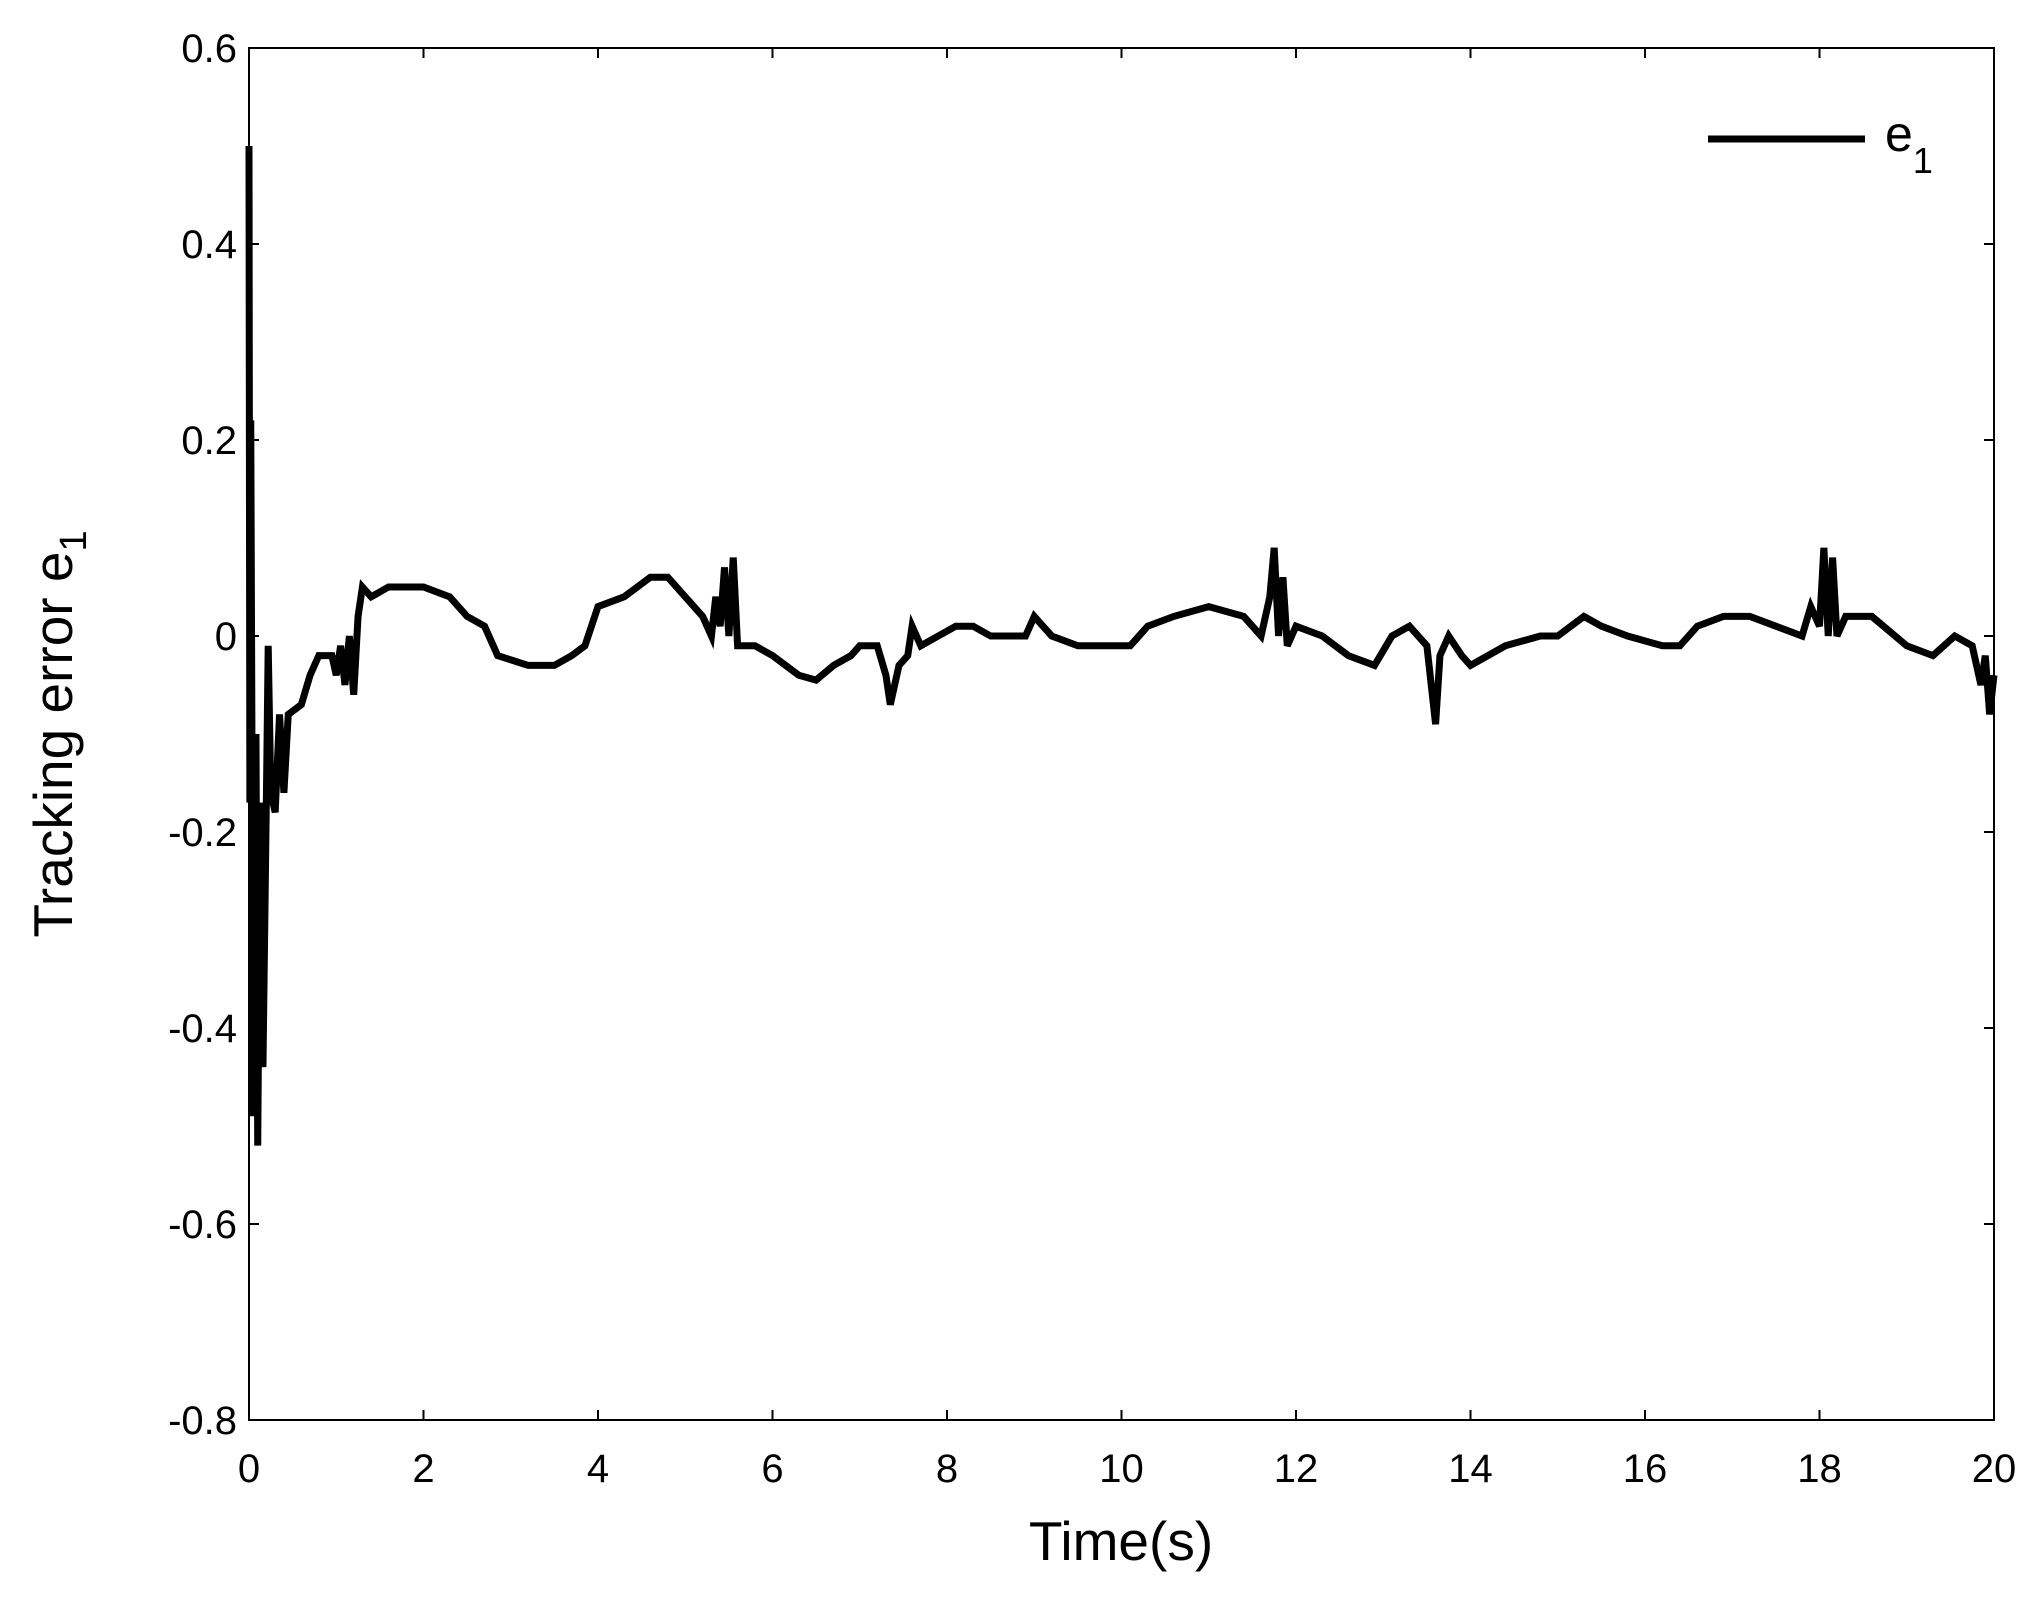 The height and width of the screenshot is (1603, 2042). Describe the element at coordinates (209, 441) in the screenshot. I see `y-tick-label: 0.2` at that location.